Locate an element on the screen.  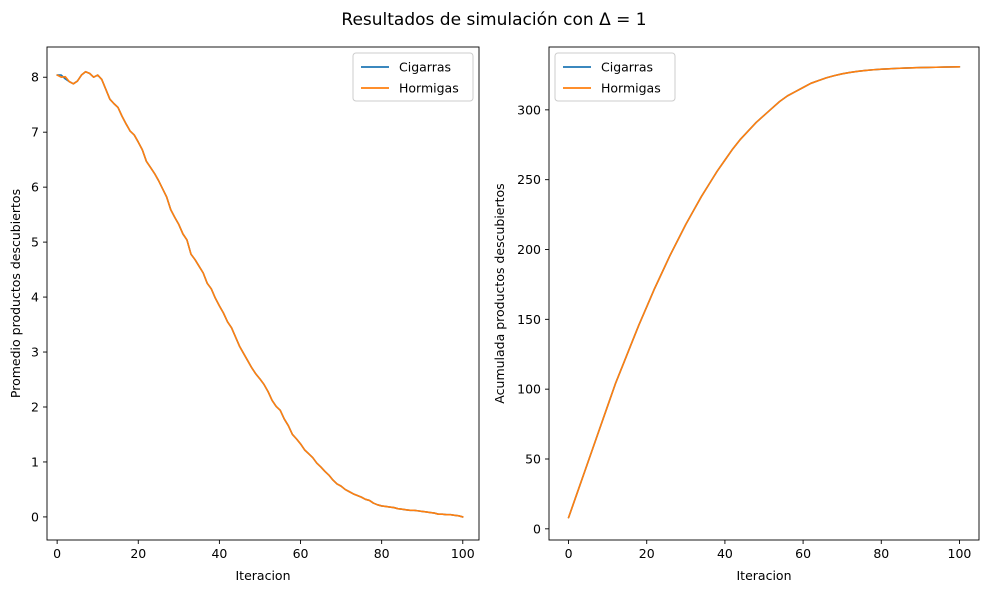
figure-suptitle: Resultados de simulación con Δ = 1 is located at coordinates (493, 20).